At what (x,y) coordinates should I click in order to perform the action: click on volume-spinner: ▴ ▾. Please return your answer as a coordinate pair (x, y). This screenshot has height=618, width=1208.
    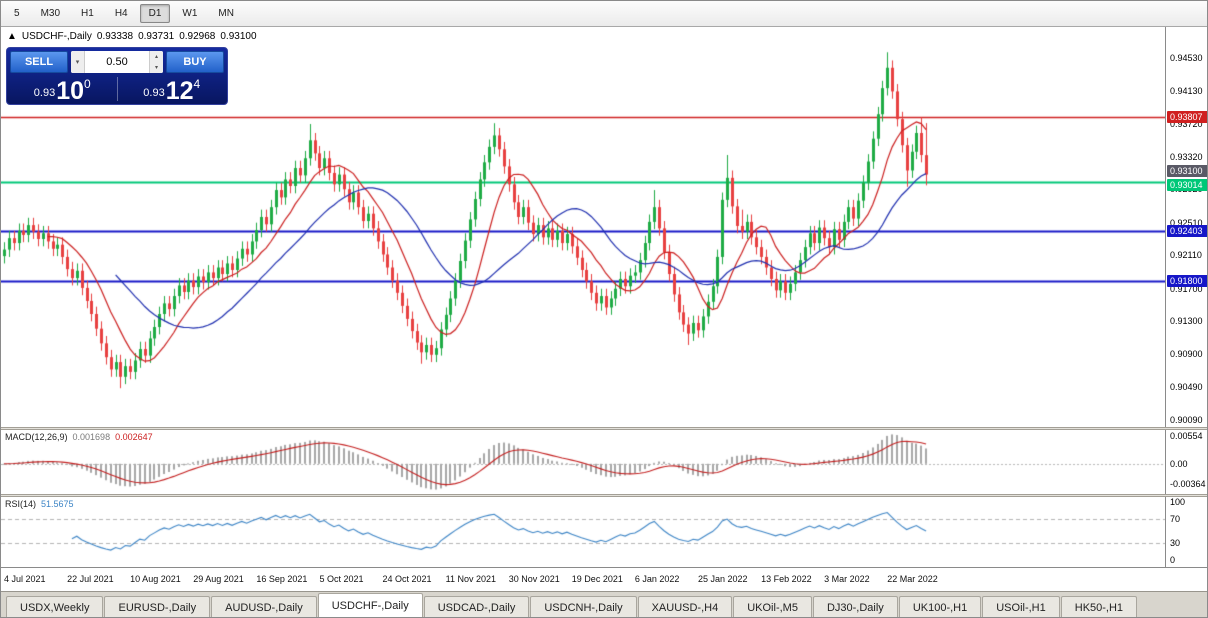
    Looking at the image, I should click on (156, 62).